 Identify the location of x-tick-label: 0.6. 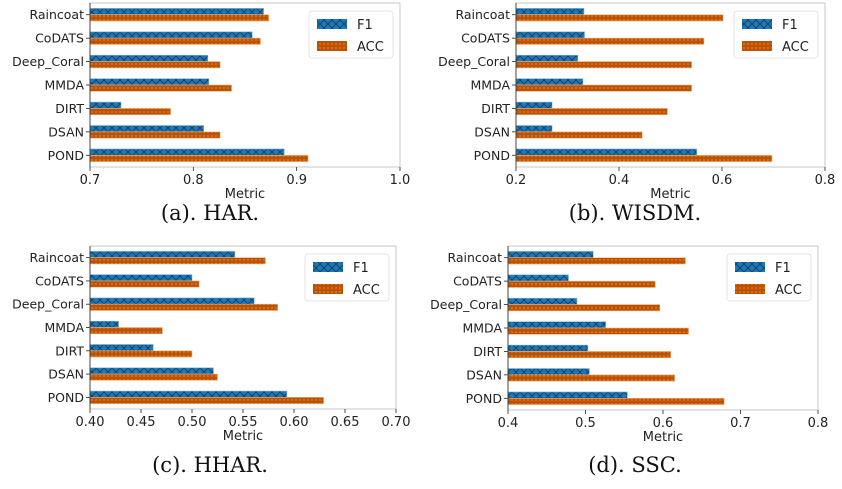
(722, 180).